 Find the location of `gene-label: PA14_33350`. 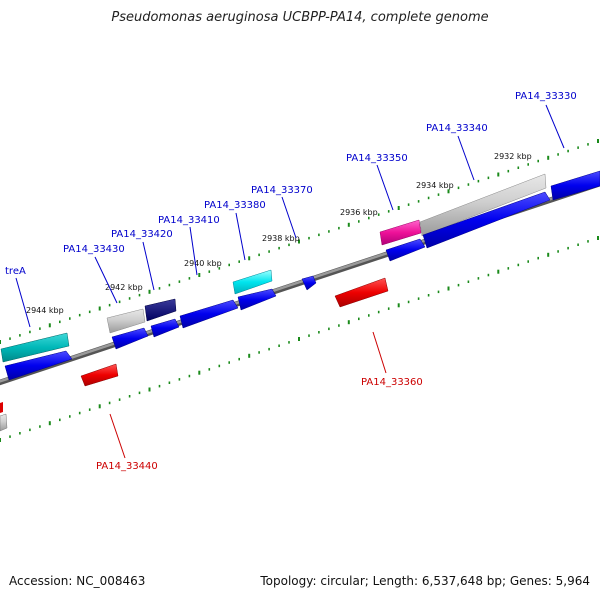

gene-label: PA14_33350 is located at coordinates (377, 158).